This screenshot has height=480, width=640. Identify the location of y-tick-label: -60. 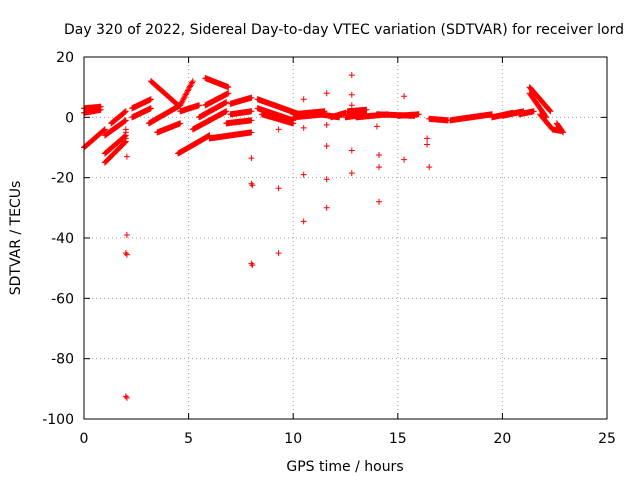
(62, 299).